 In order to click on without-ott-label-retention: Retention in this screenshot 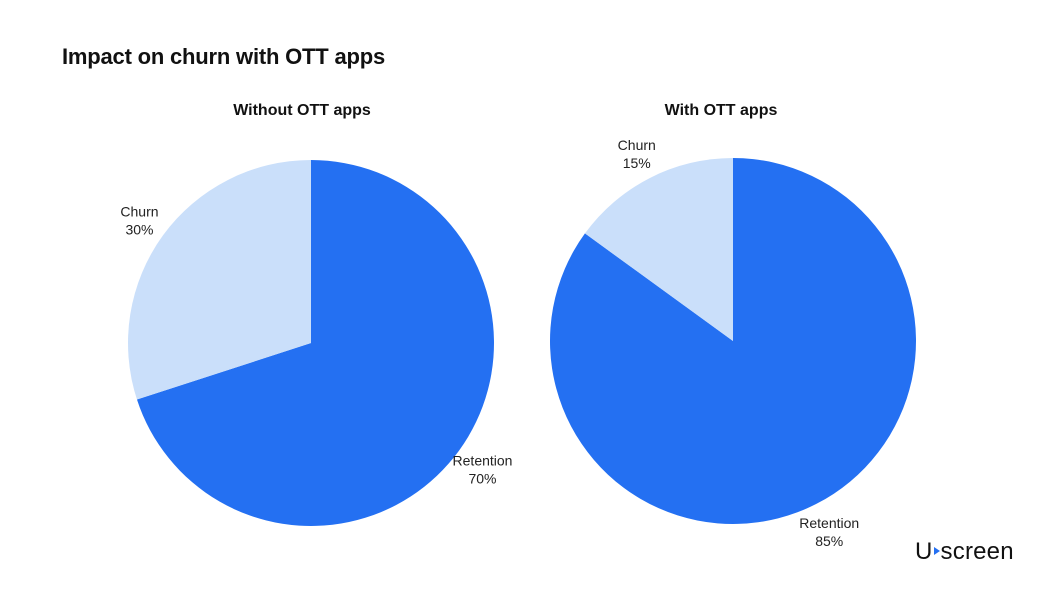, I will do `click(483, 461)`.